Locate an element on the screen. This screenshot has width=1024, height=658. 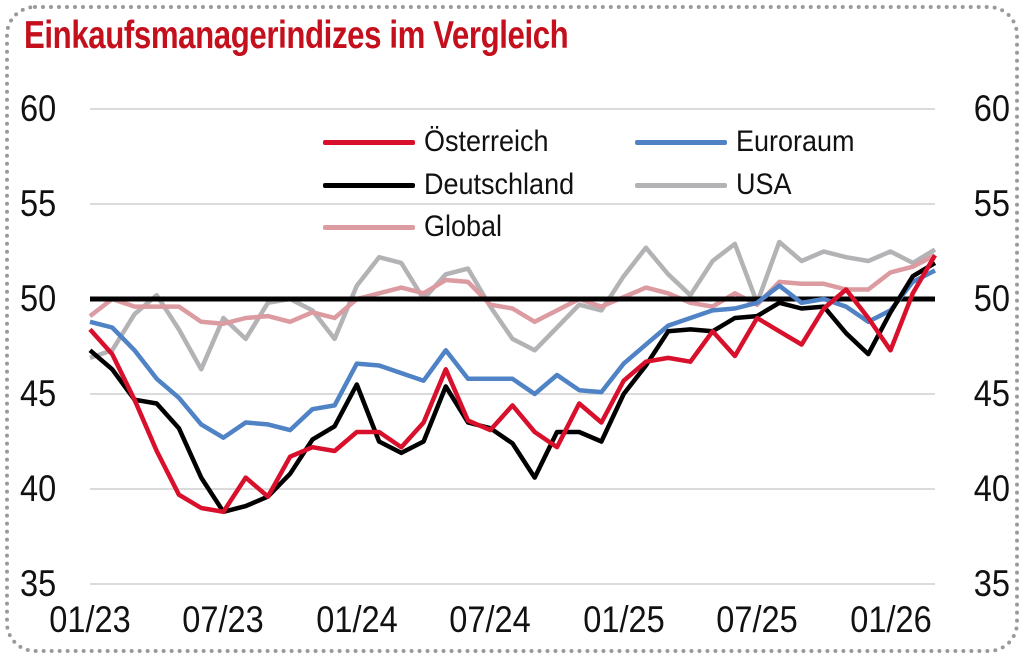
legend-item-usa: USA is located at coordinates (716, 185).